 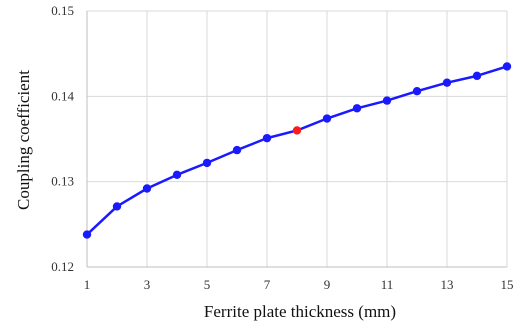 What do you see at coordinates (297, 130) in the screenshot?
I see `highlight-point` at bounding box center [297, 130].